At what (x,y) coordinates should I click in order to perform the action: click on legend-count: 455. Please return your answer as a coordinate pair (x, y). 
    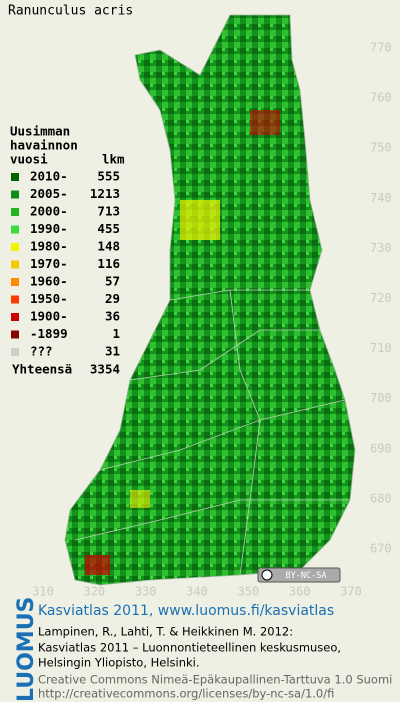
    Looking at the image, I should click on (108, 228).